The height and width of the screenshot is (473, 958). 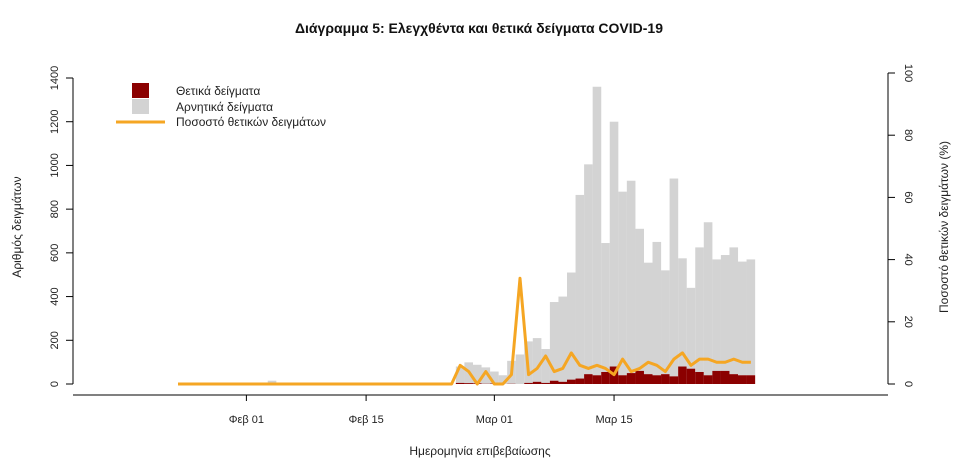 What do you see at coordinates (908, 73) in the screenshot?
I see `y2-tick-label: 100` at bounding box center [908, 73].